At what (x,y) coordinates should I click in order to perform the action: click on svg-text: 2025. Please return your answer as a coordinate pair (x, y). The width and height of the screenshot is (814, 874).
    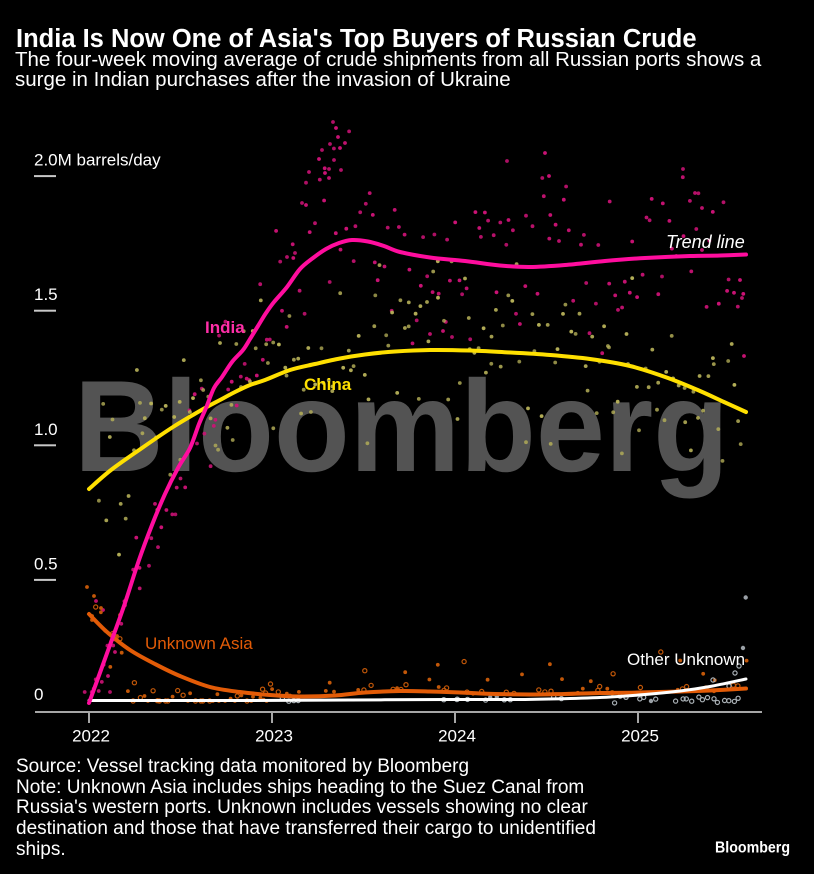
    Looking at the image, I should click on (640, 736).